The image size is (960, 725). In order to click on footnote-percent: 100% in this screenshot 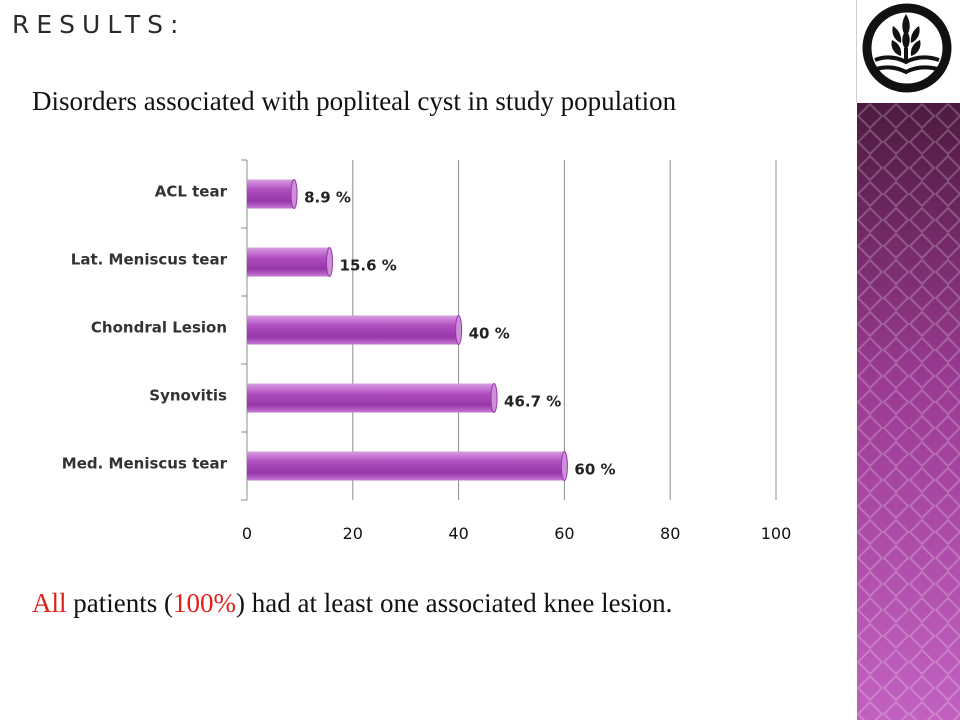, I will do `click(204, 603)`.